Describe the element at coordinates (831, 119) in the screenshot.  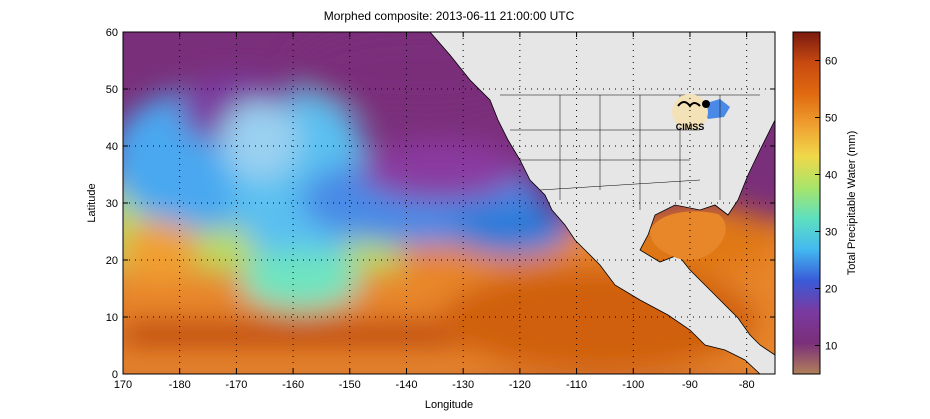
I see `colorbar-tick-label: 50` at that location.